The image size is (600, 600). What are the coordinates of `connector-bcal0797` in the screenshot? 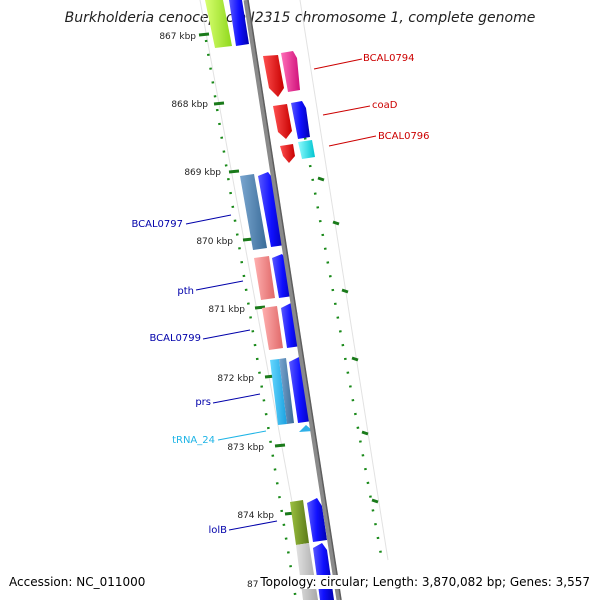 It's located at (208, 219).